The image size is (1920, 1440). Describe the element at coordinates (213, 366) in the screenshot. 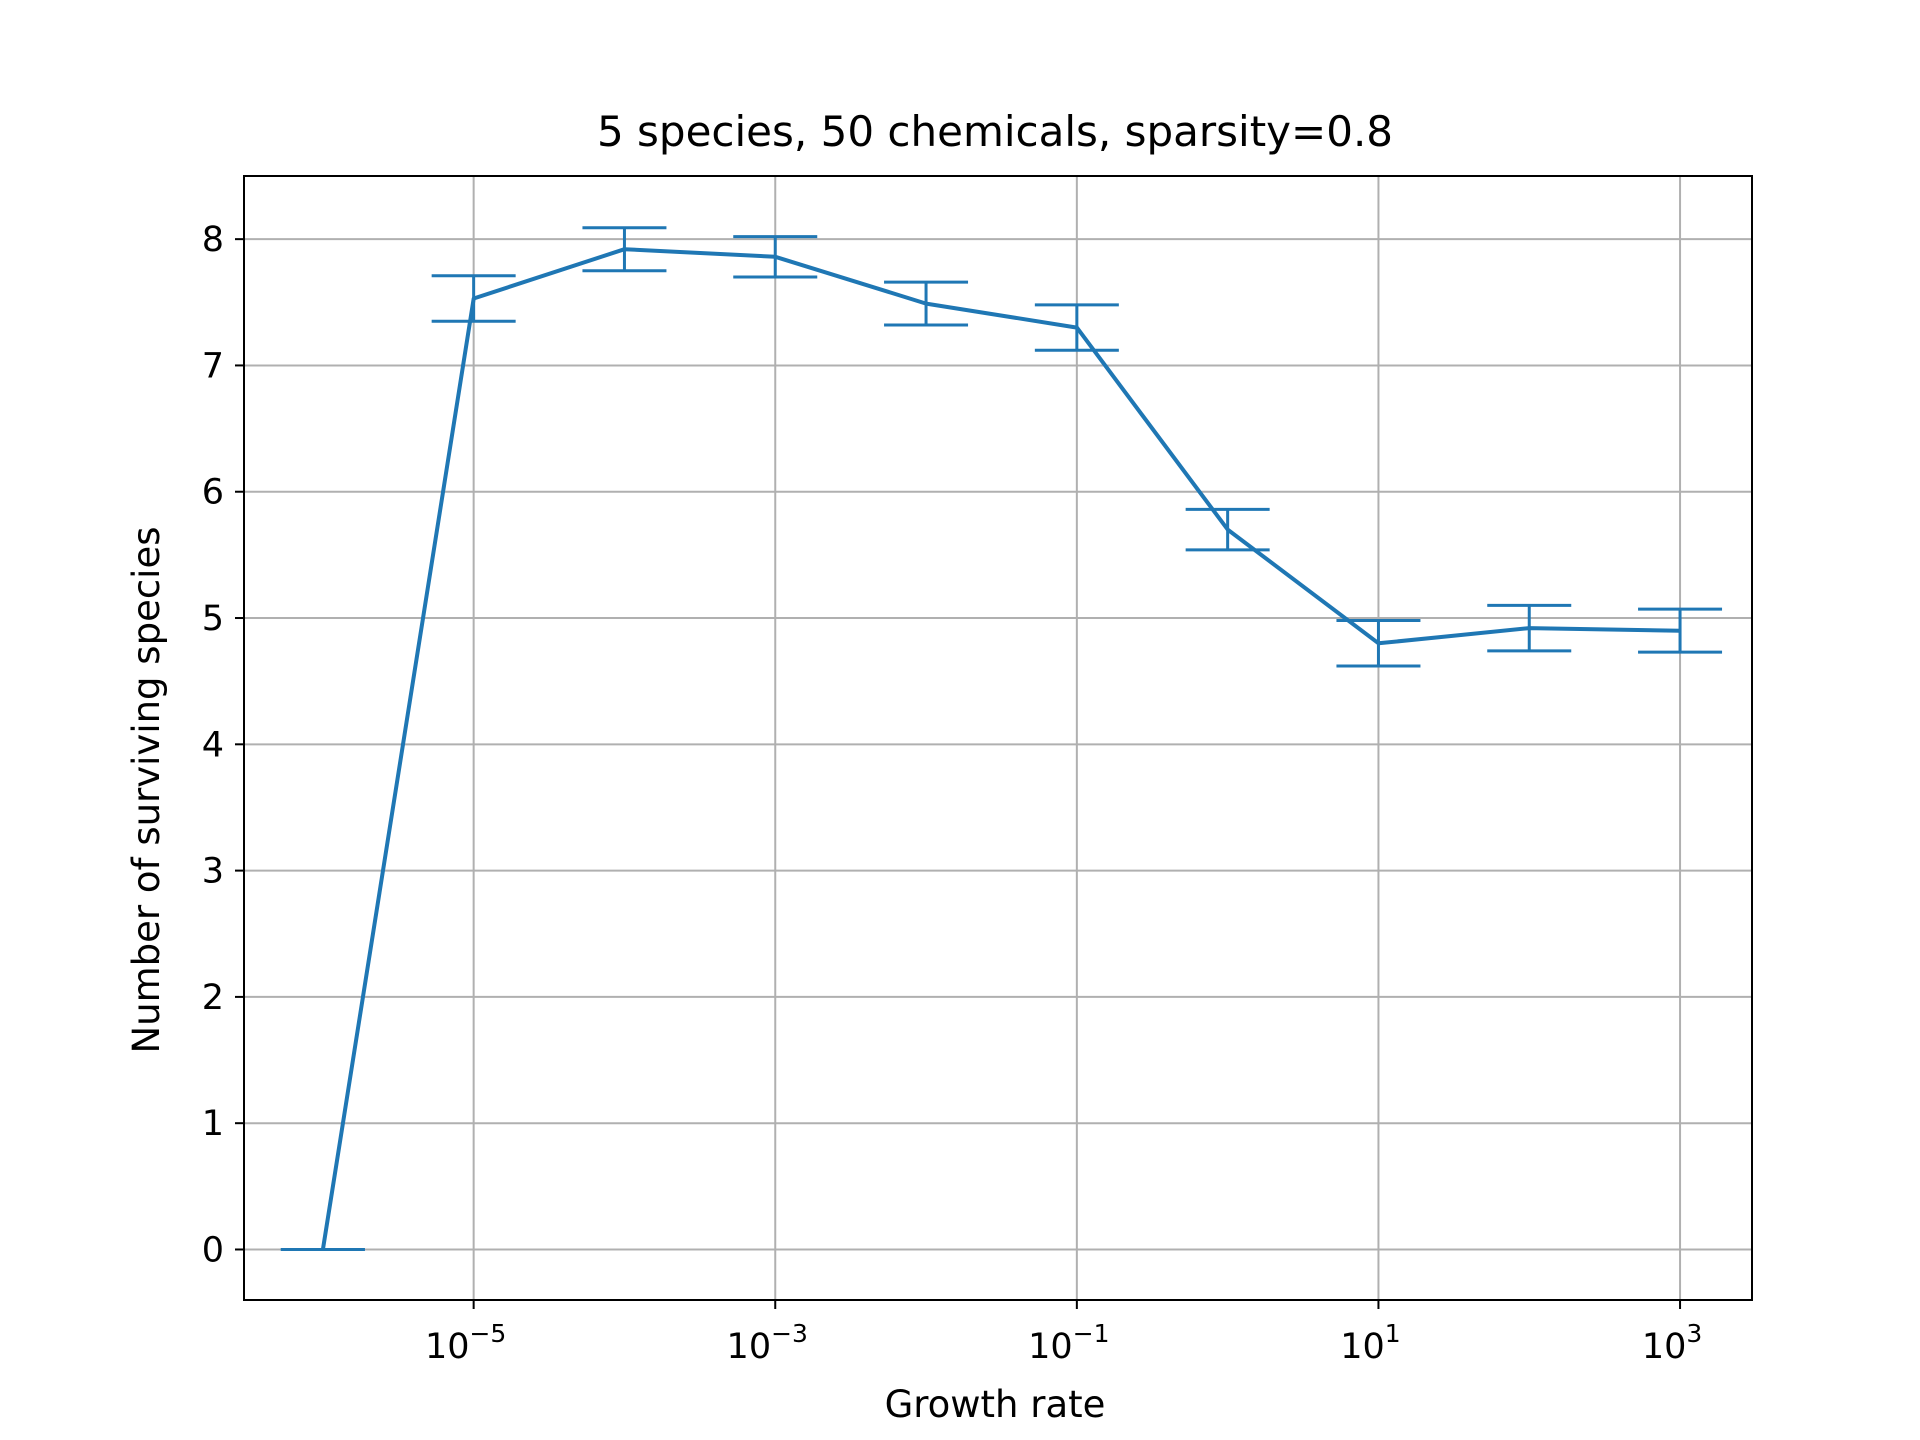

I see `y-tick-label: 7` at that location.